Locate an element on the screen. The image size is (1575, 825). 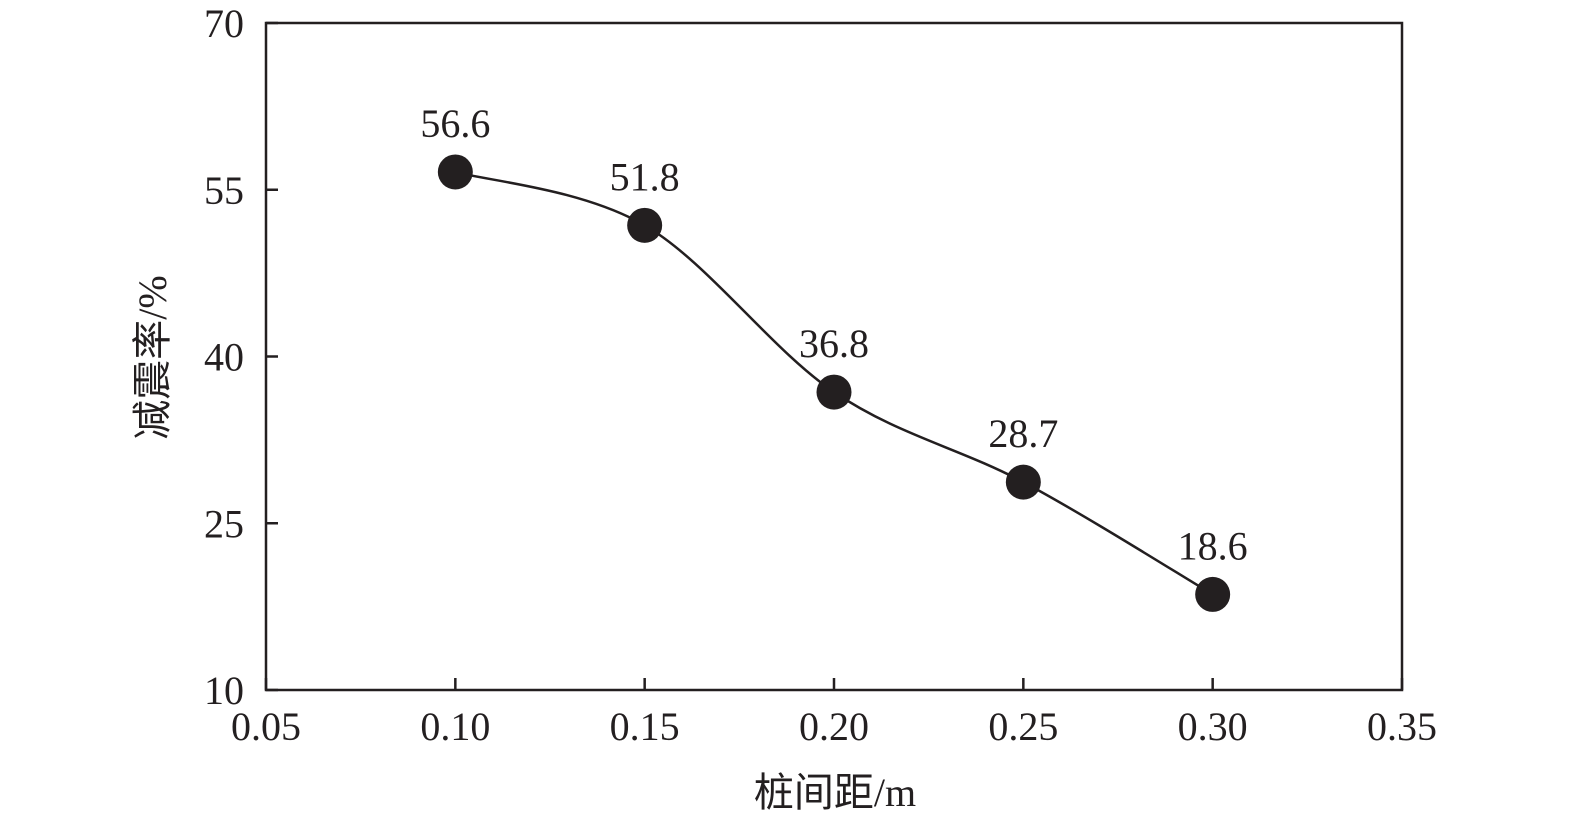
x-tick-label: 0.25 is located at coordinates (1023, 726).